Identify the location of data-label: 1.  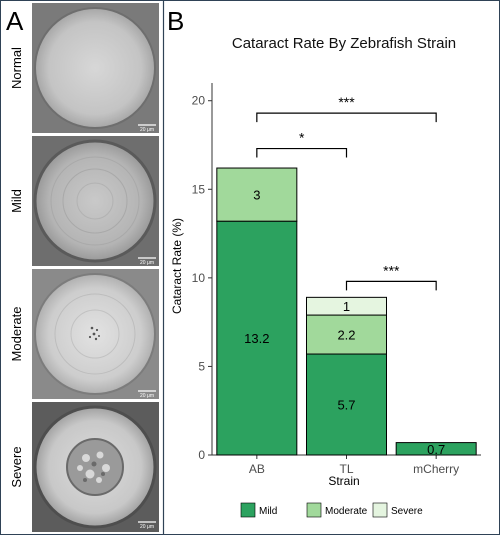
(346, 306).